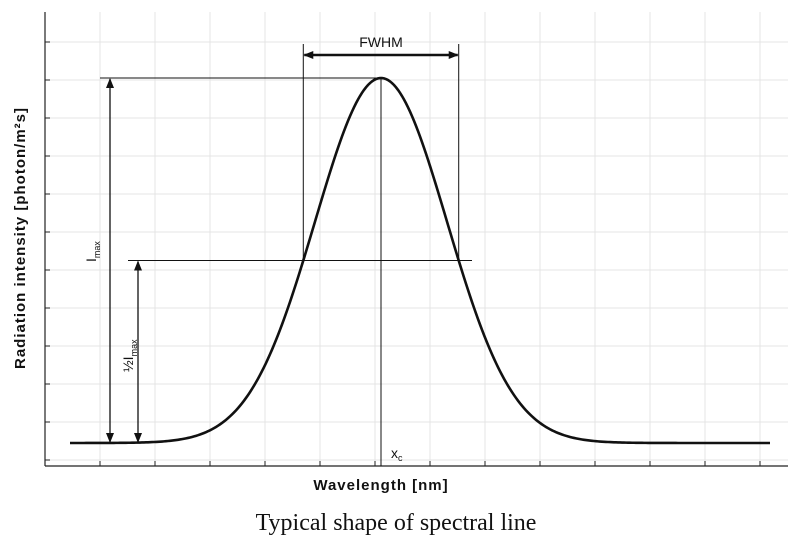 This screenshot has height=540, width=792. What do you see at coordinates (20, 238) in the screenshot?
I see `y-axis-label: Radiation intensity [photon/m²s]` at bounding box center [20, 238].